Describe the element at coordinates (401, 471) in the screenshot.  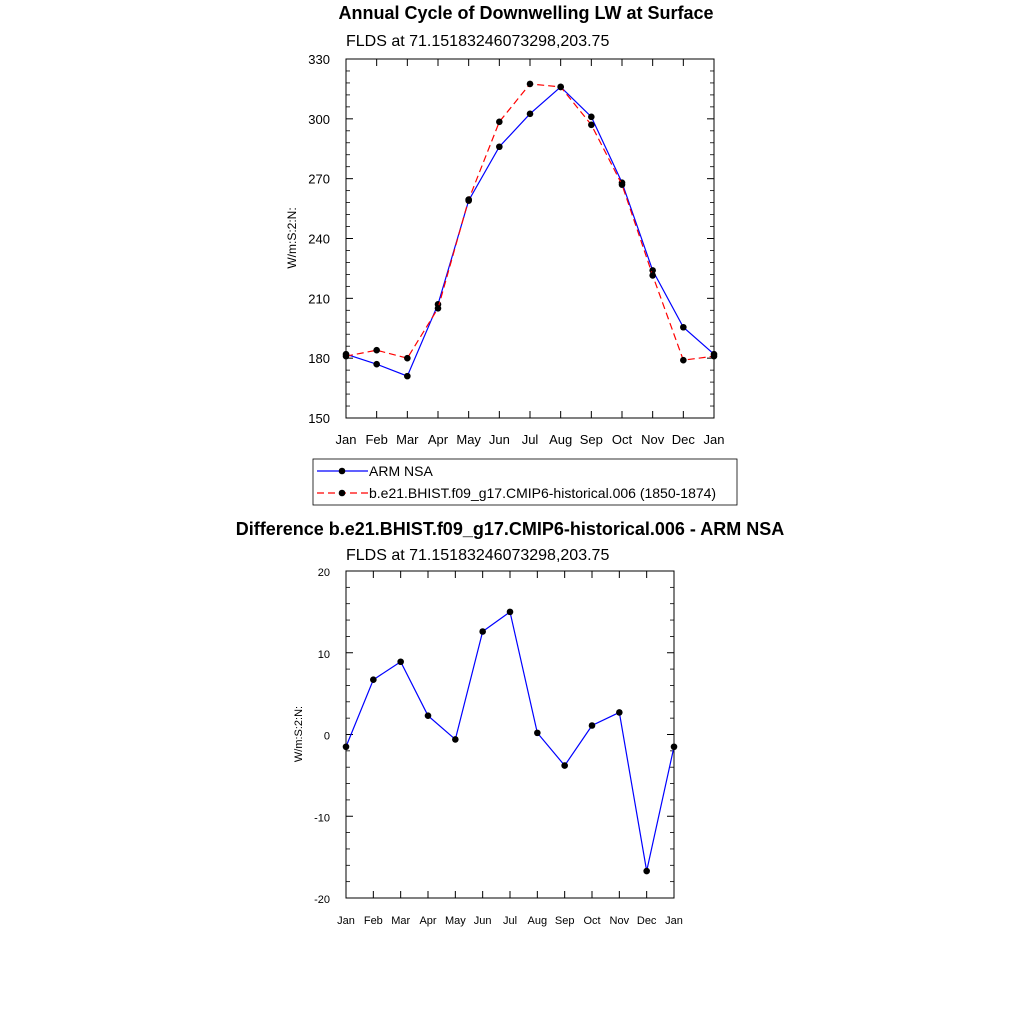
I see `legend-label-arm-nsa: ARM NSA` at that location.